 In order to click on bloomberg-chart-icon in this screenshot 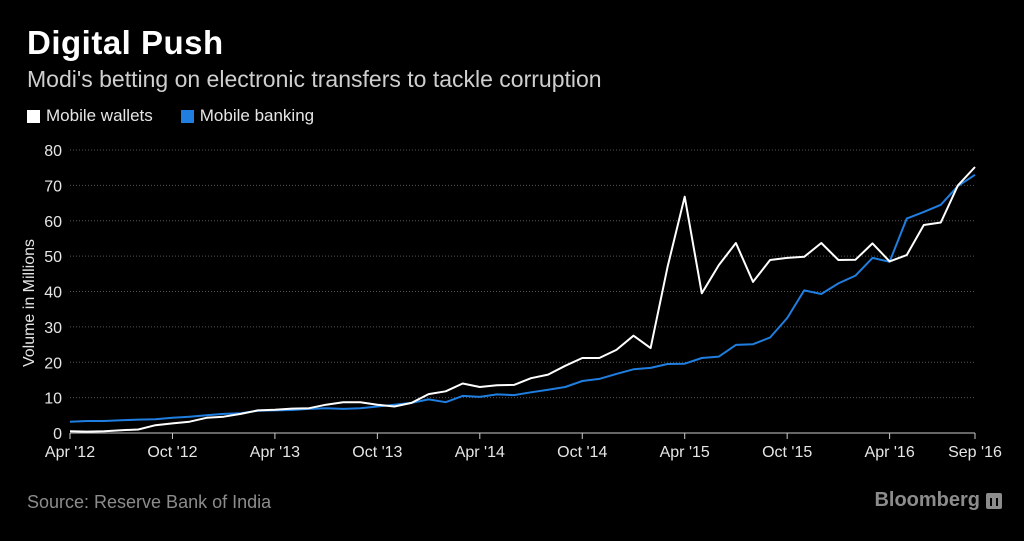, I will do `click(994, 500)`.